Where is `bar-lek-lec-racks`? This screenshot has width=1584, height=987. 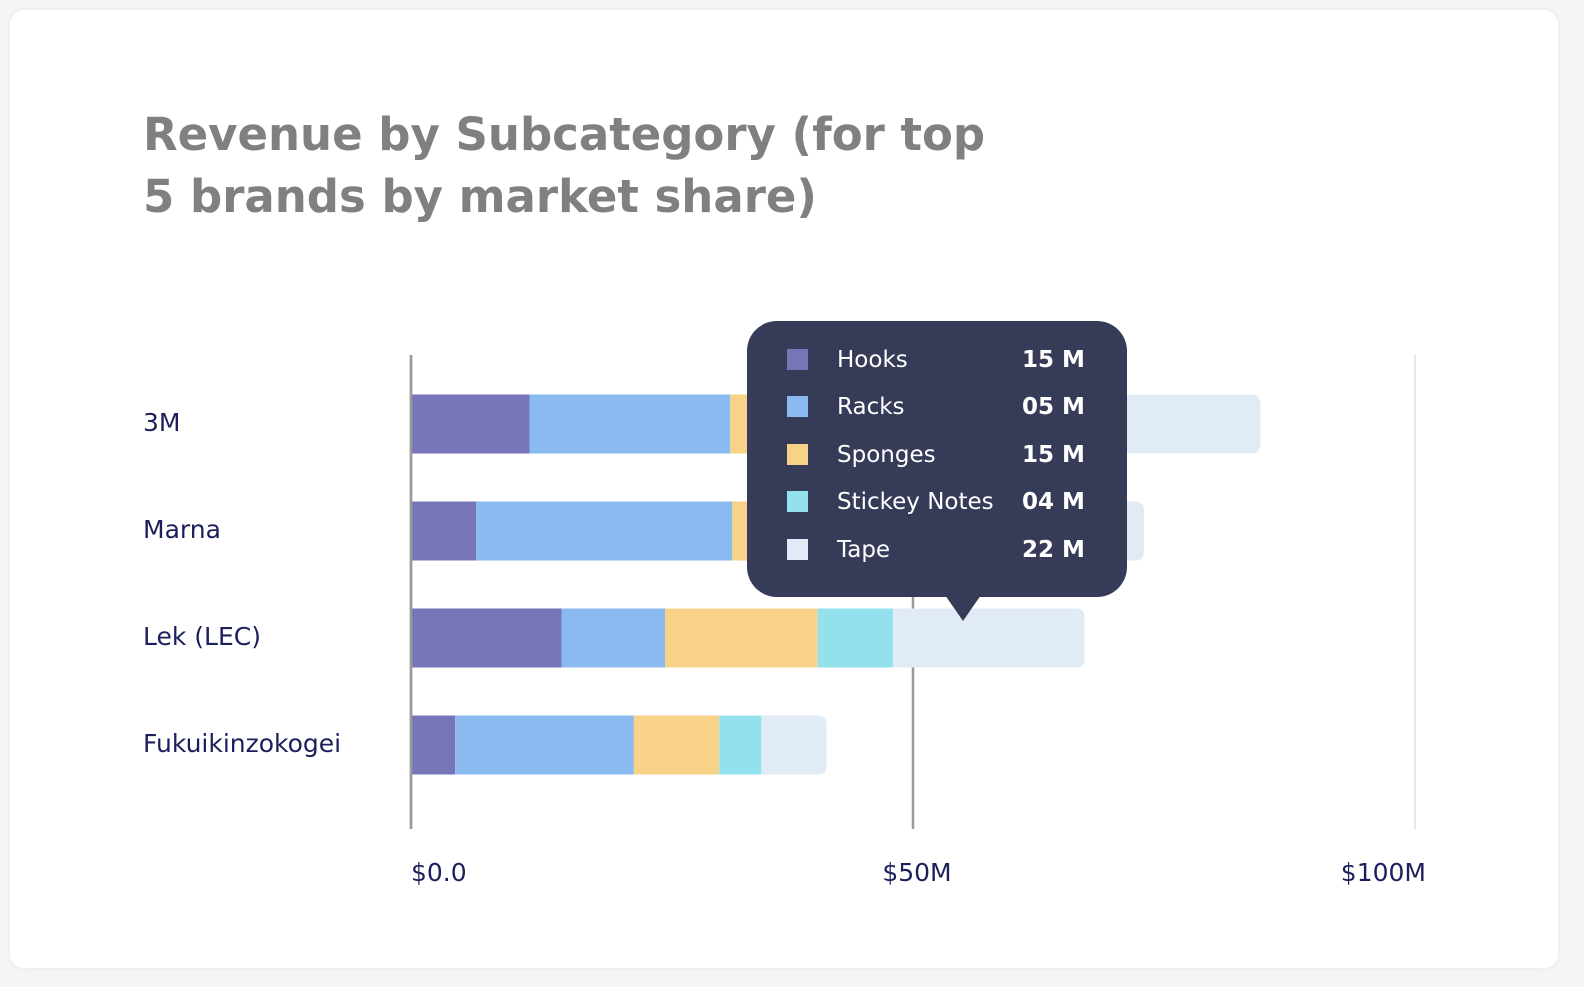
bar-lek-lec-racks is located at coordinates (613, 638).